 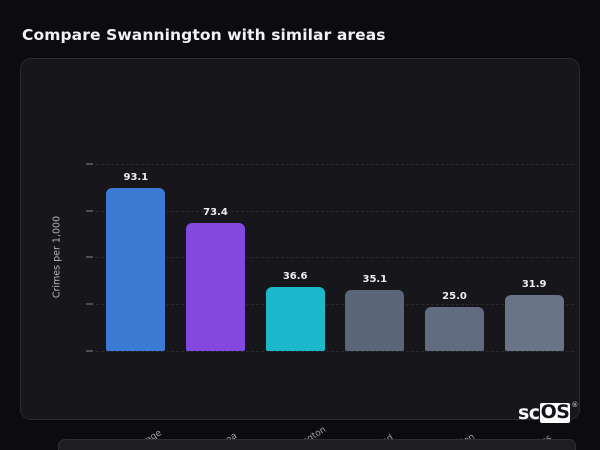 What do you see at coordinates (215, 212) in the screenshot?
I see `bar-value-label: 73.4` at bounding box center [215, 212].